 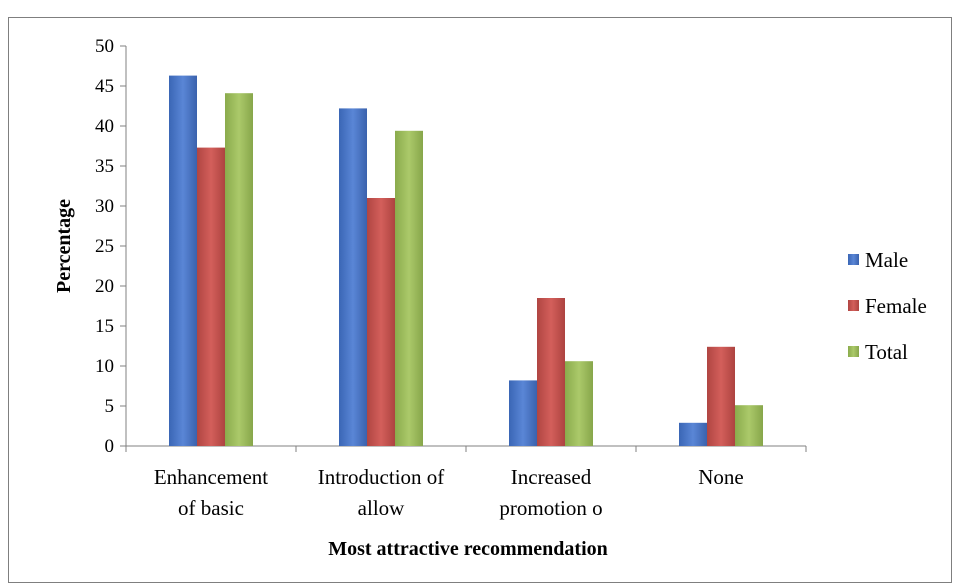 What do you see at coordinates (381, 508) in the screenshot?
I see `x-tick-label: allow` at bounding box center [381, 508].